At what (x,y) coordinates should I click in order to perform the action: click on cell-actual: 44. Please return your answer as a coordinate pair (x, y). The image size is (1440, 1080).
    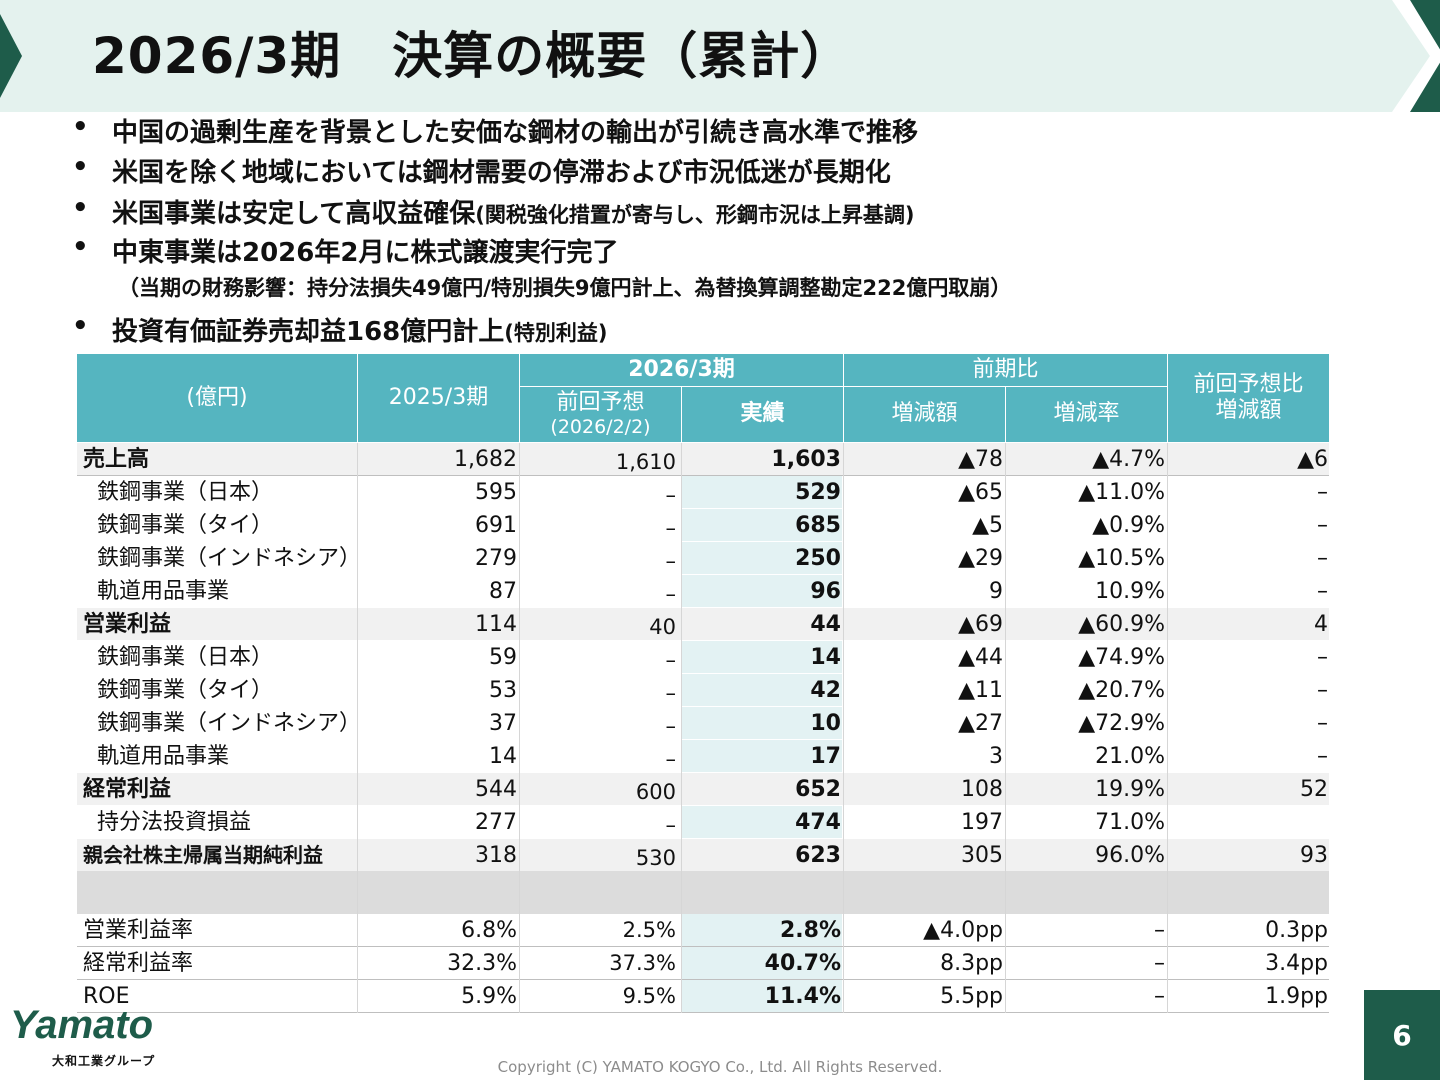
    Looking at the image, I should click on (825, 624).